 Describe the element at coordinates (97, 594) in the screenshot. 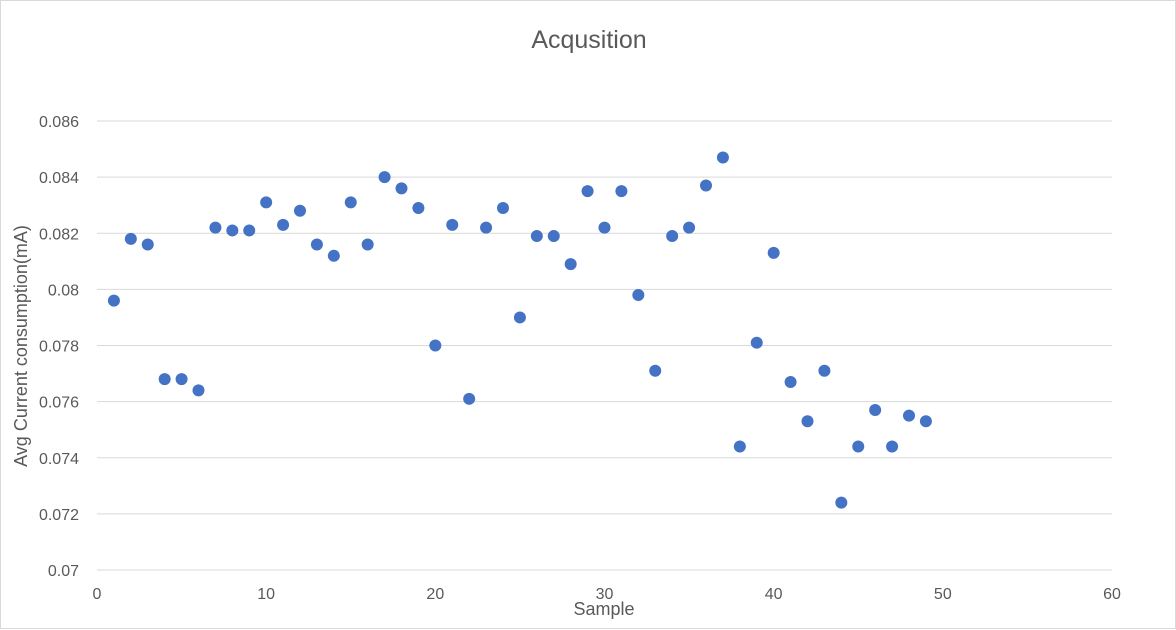

I see `x-tick-label: 0` at that location.